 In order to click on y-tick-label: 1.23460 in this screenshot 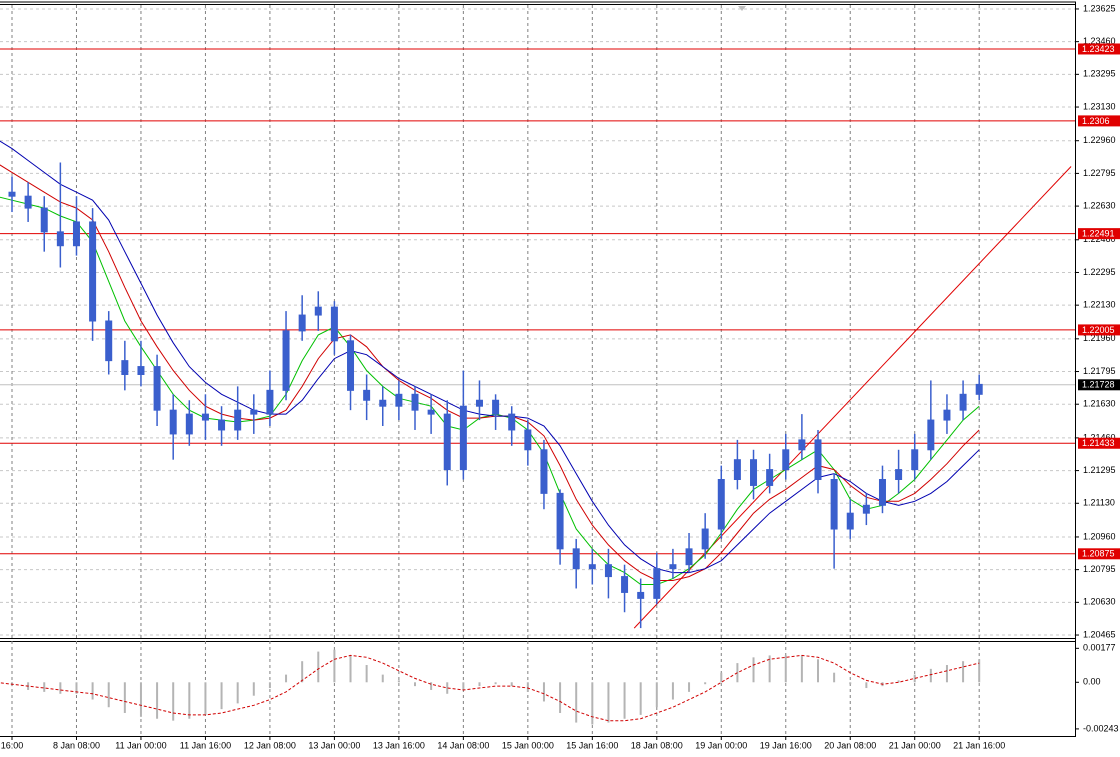, I will do `click(1099, 41)`.